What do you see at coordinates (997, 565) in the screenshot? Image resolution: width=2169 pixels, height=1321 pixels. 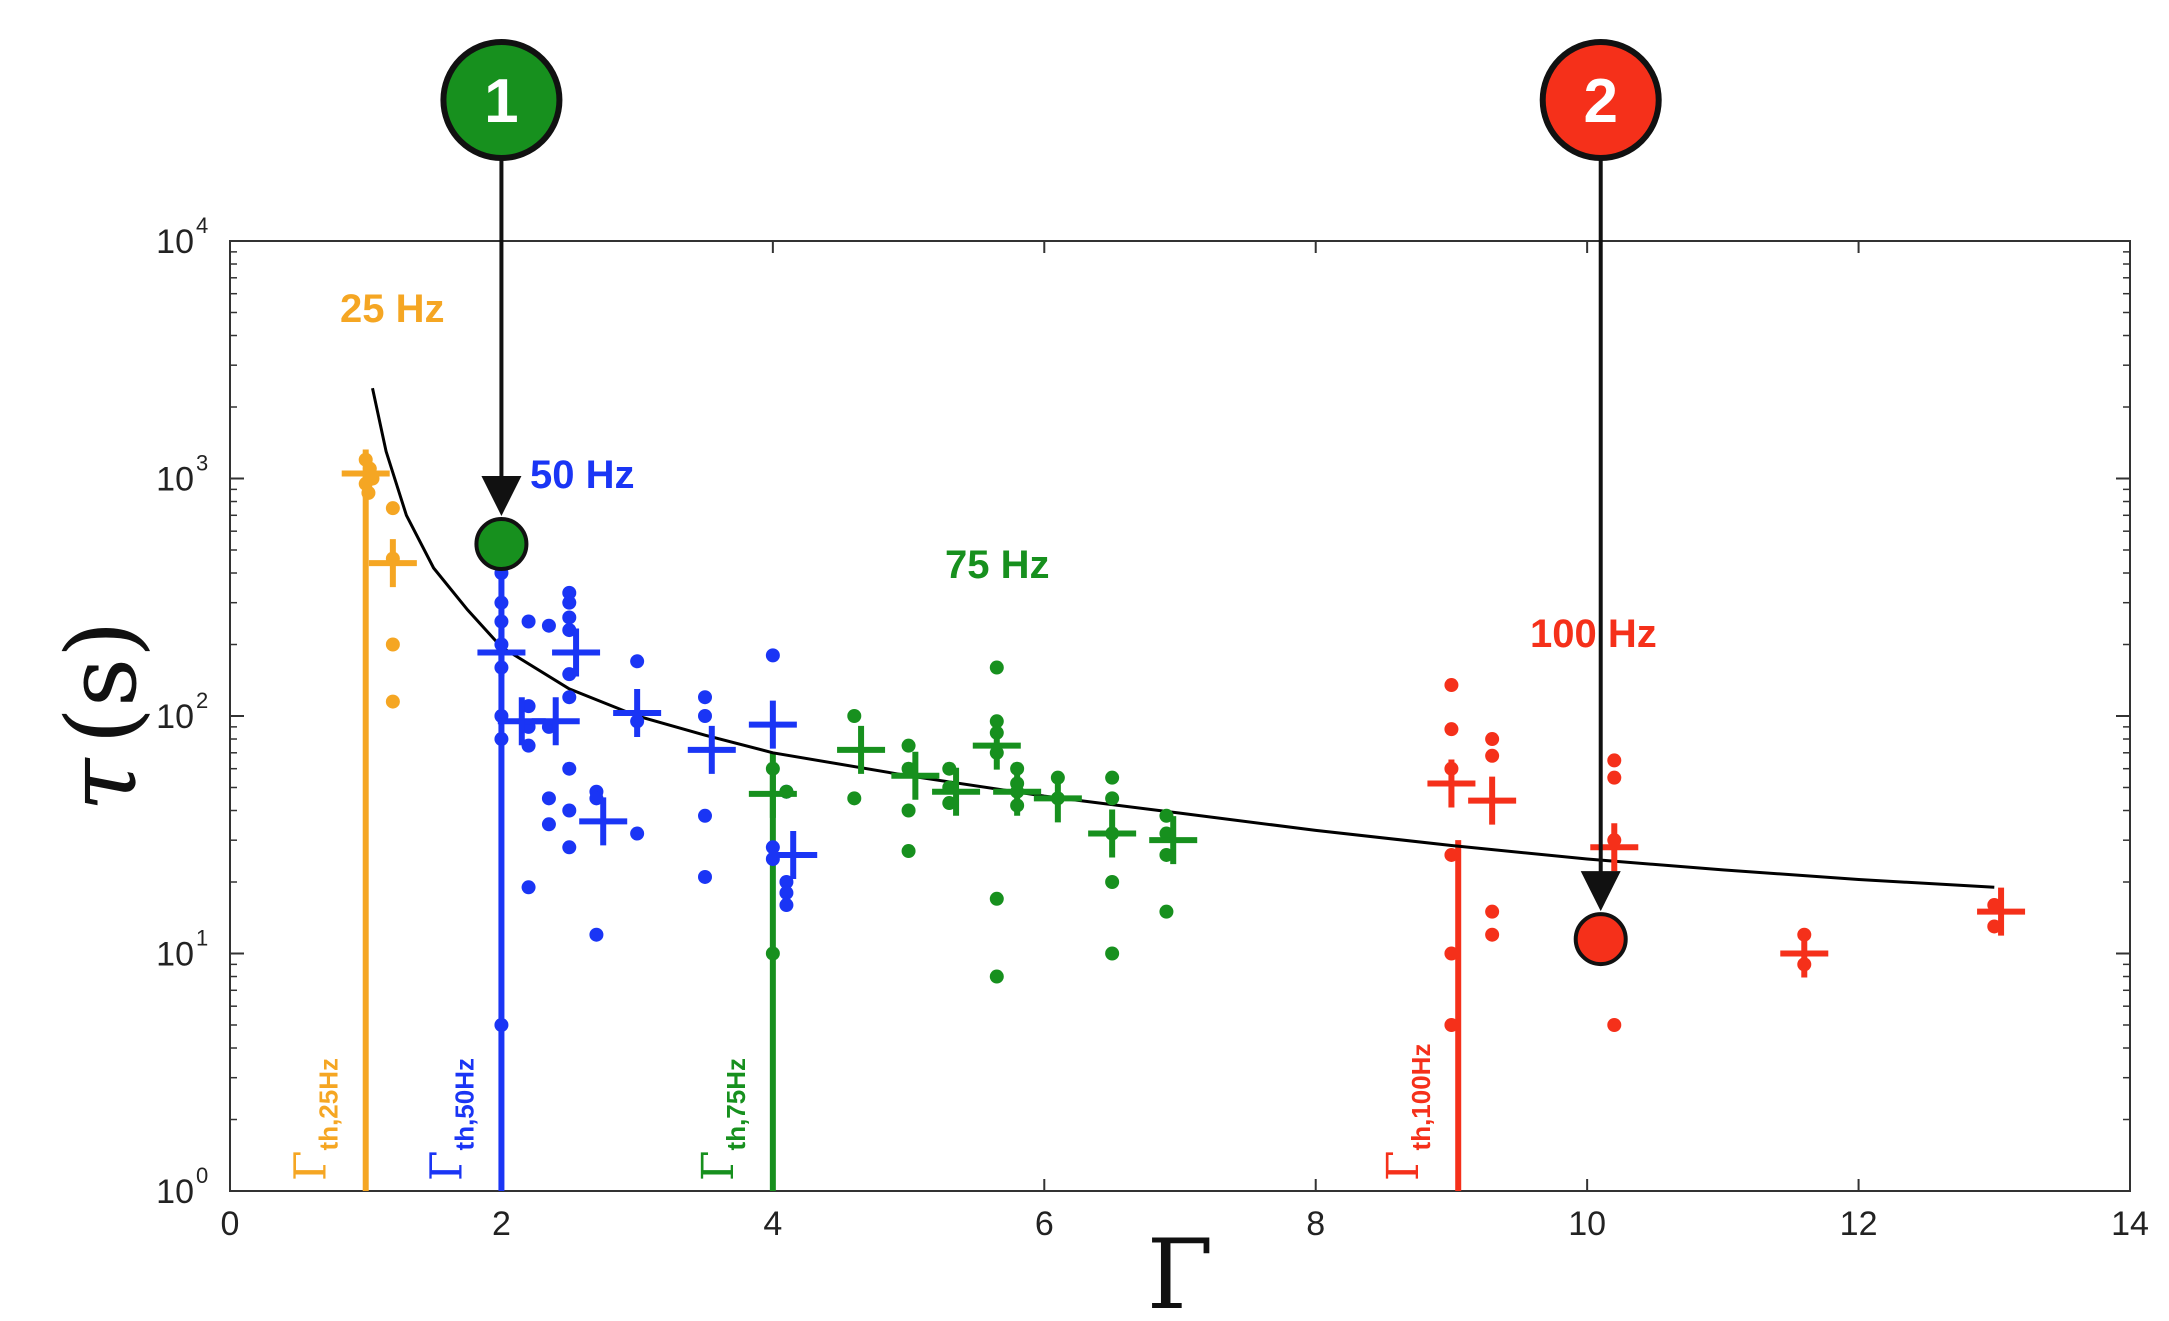 I see `freq-label-f75: 75 Hz` at bounding box center [997, 565].